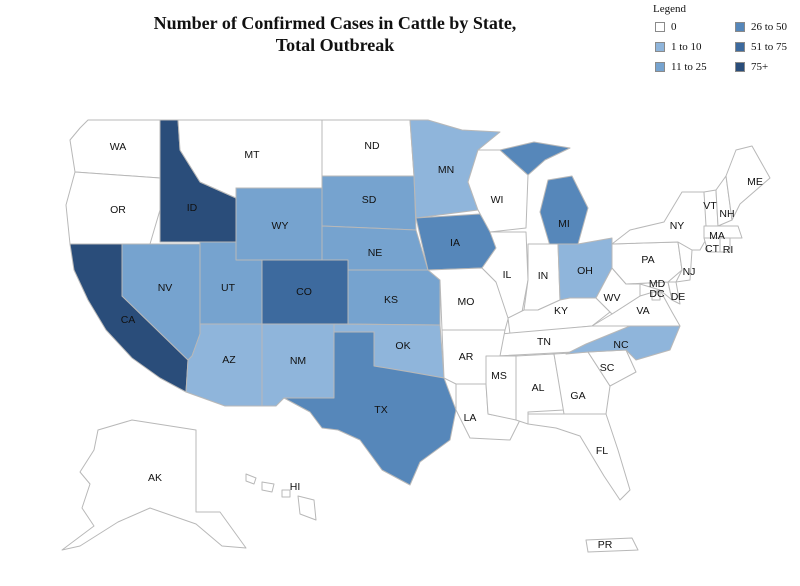  I want to click on state-label-MT: MT, so click(252, 155).